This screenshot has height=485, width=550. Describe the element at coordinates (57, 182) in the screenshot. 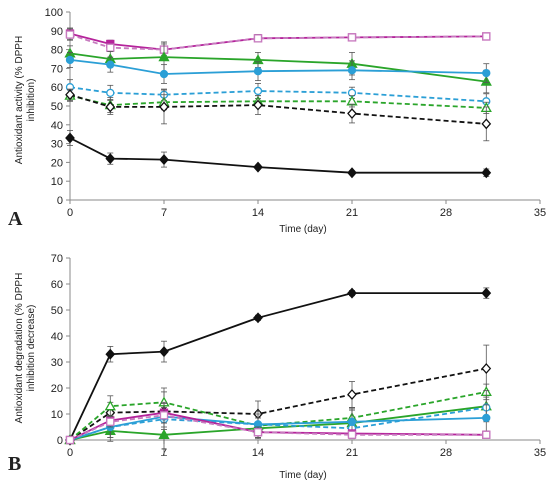

I see `panel-a-y-tick-label: 10` at that location.